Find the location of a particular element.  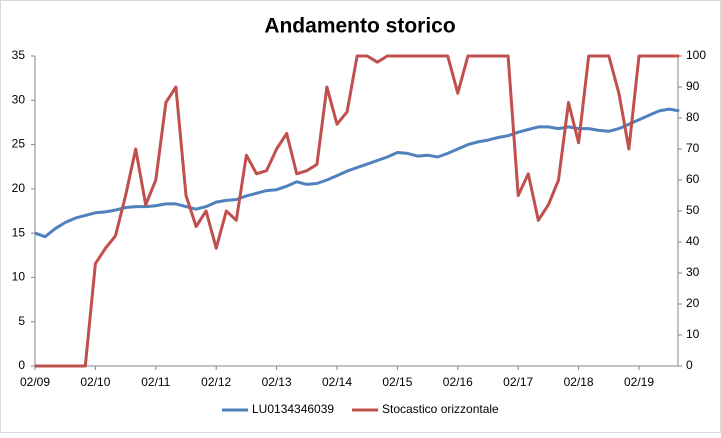

y-tick-label: 15 is located at coordinates (19, 232).